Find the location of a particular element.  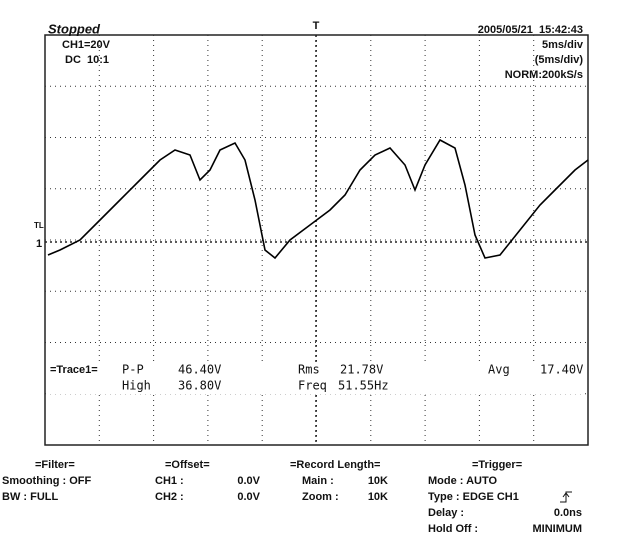

setting: Delay : is located at coordinates (446, 513).